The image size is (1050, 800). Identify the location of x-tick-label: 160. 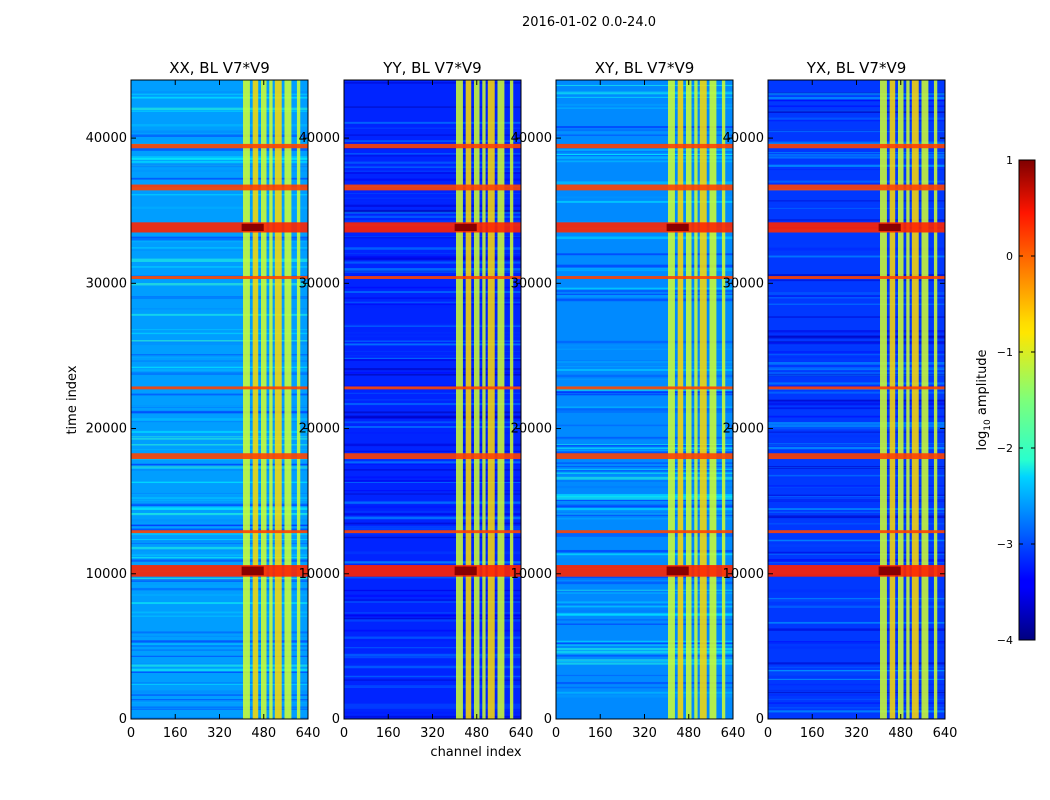
(175, 733).